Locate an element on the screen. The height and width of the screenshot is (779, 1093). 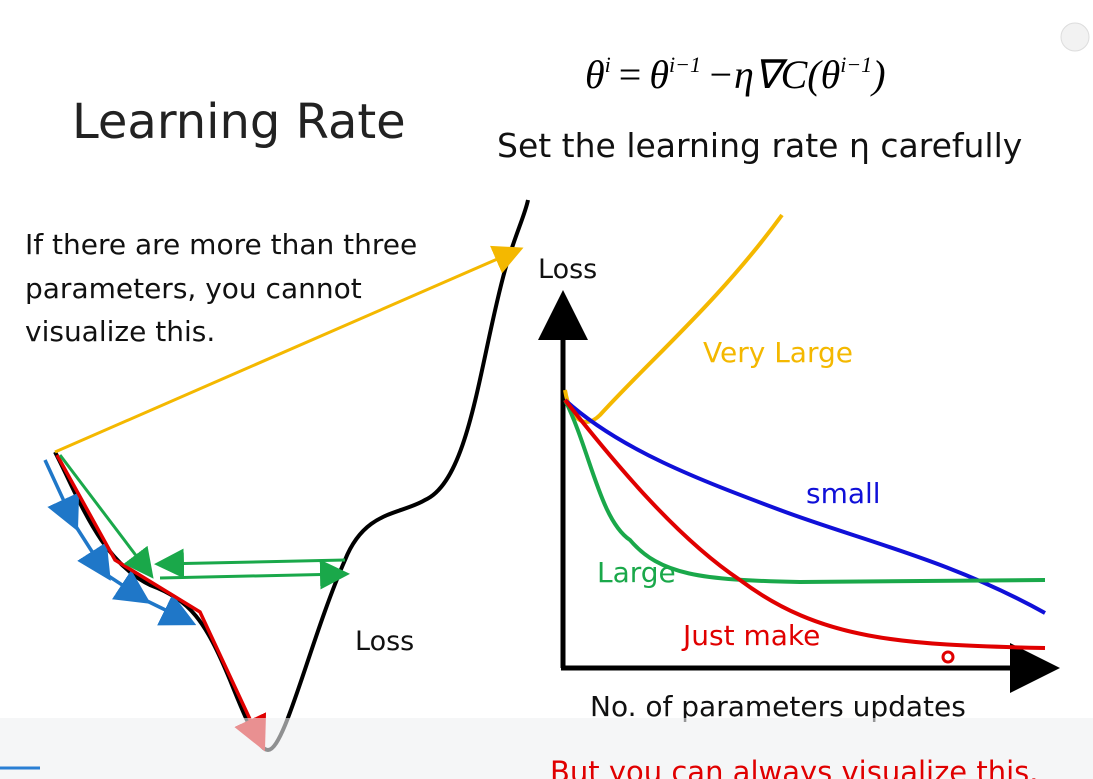
curve-just-make is located at coordinates (804, 524).